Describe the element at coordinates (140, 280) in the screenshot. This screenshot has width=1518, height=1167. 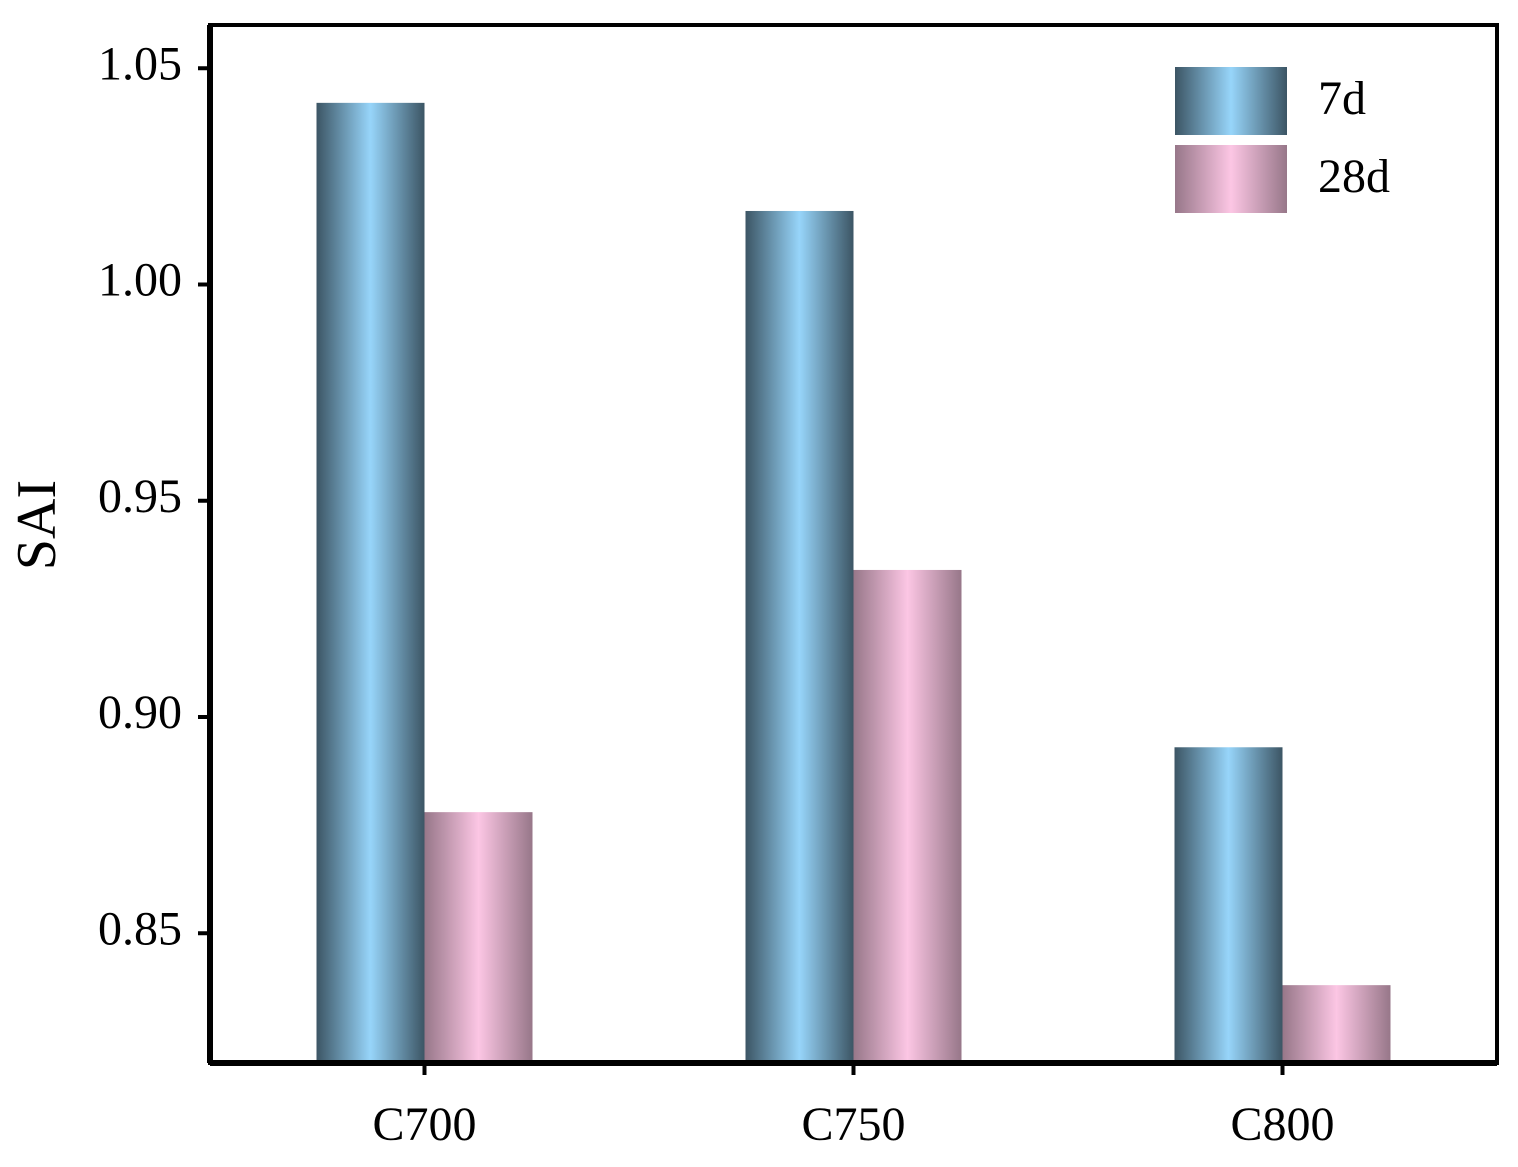
I see `y-tick-label: 1.00` at that location.